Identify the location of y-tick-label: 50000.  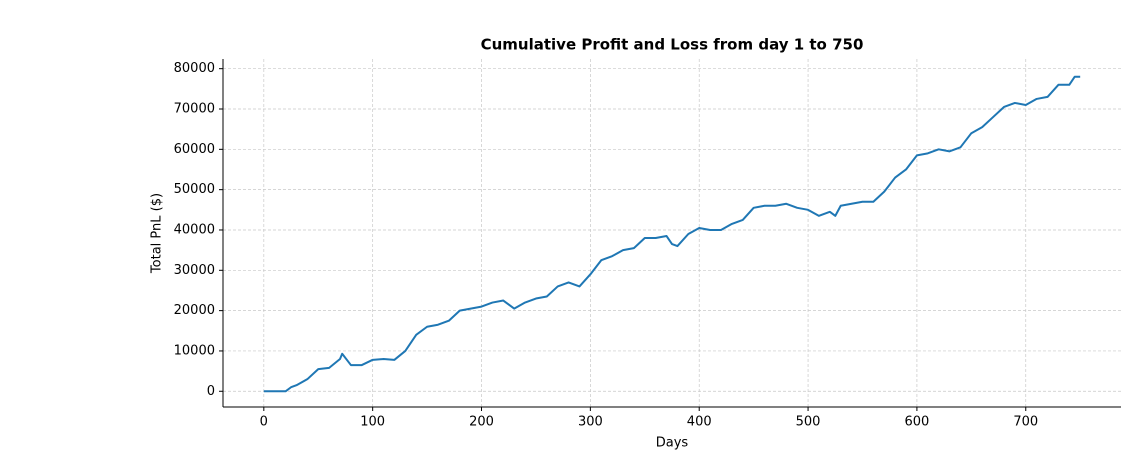
(194, 189).